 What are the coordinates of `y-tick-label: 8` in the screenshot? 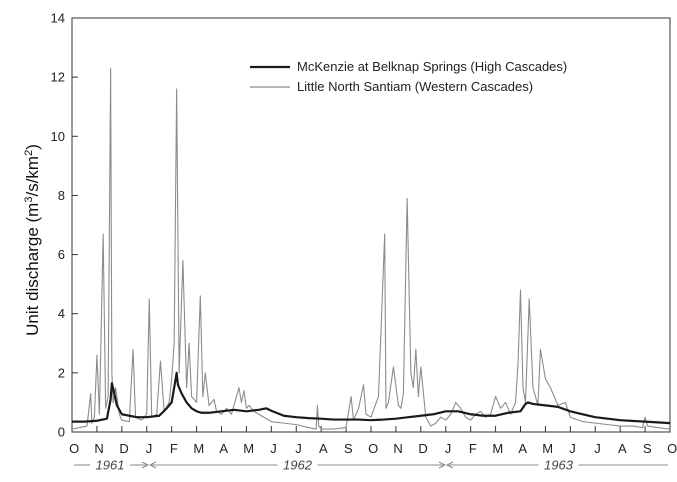 It's located at (61, 195).